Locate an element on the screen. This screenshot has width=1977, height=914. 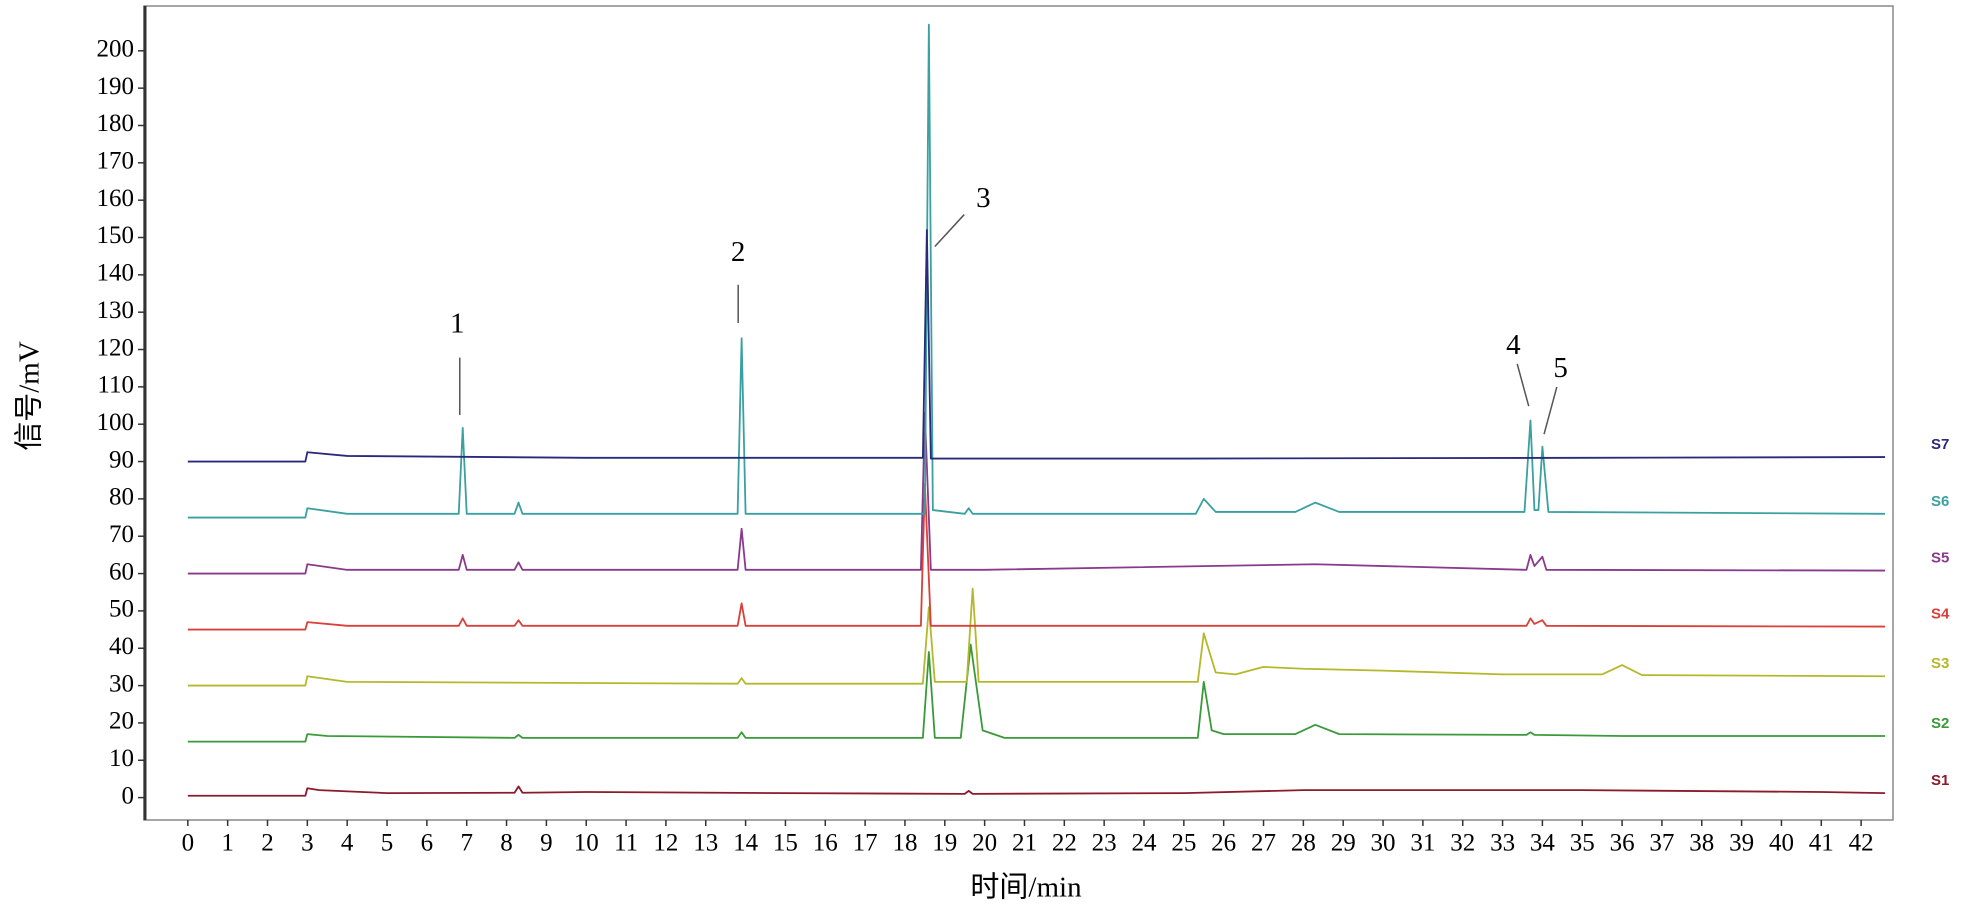
legend-label: S6 is located at coordinates (1940, 501).